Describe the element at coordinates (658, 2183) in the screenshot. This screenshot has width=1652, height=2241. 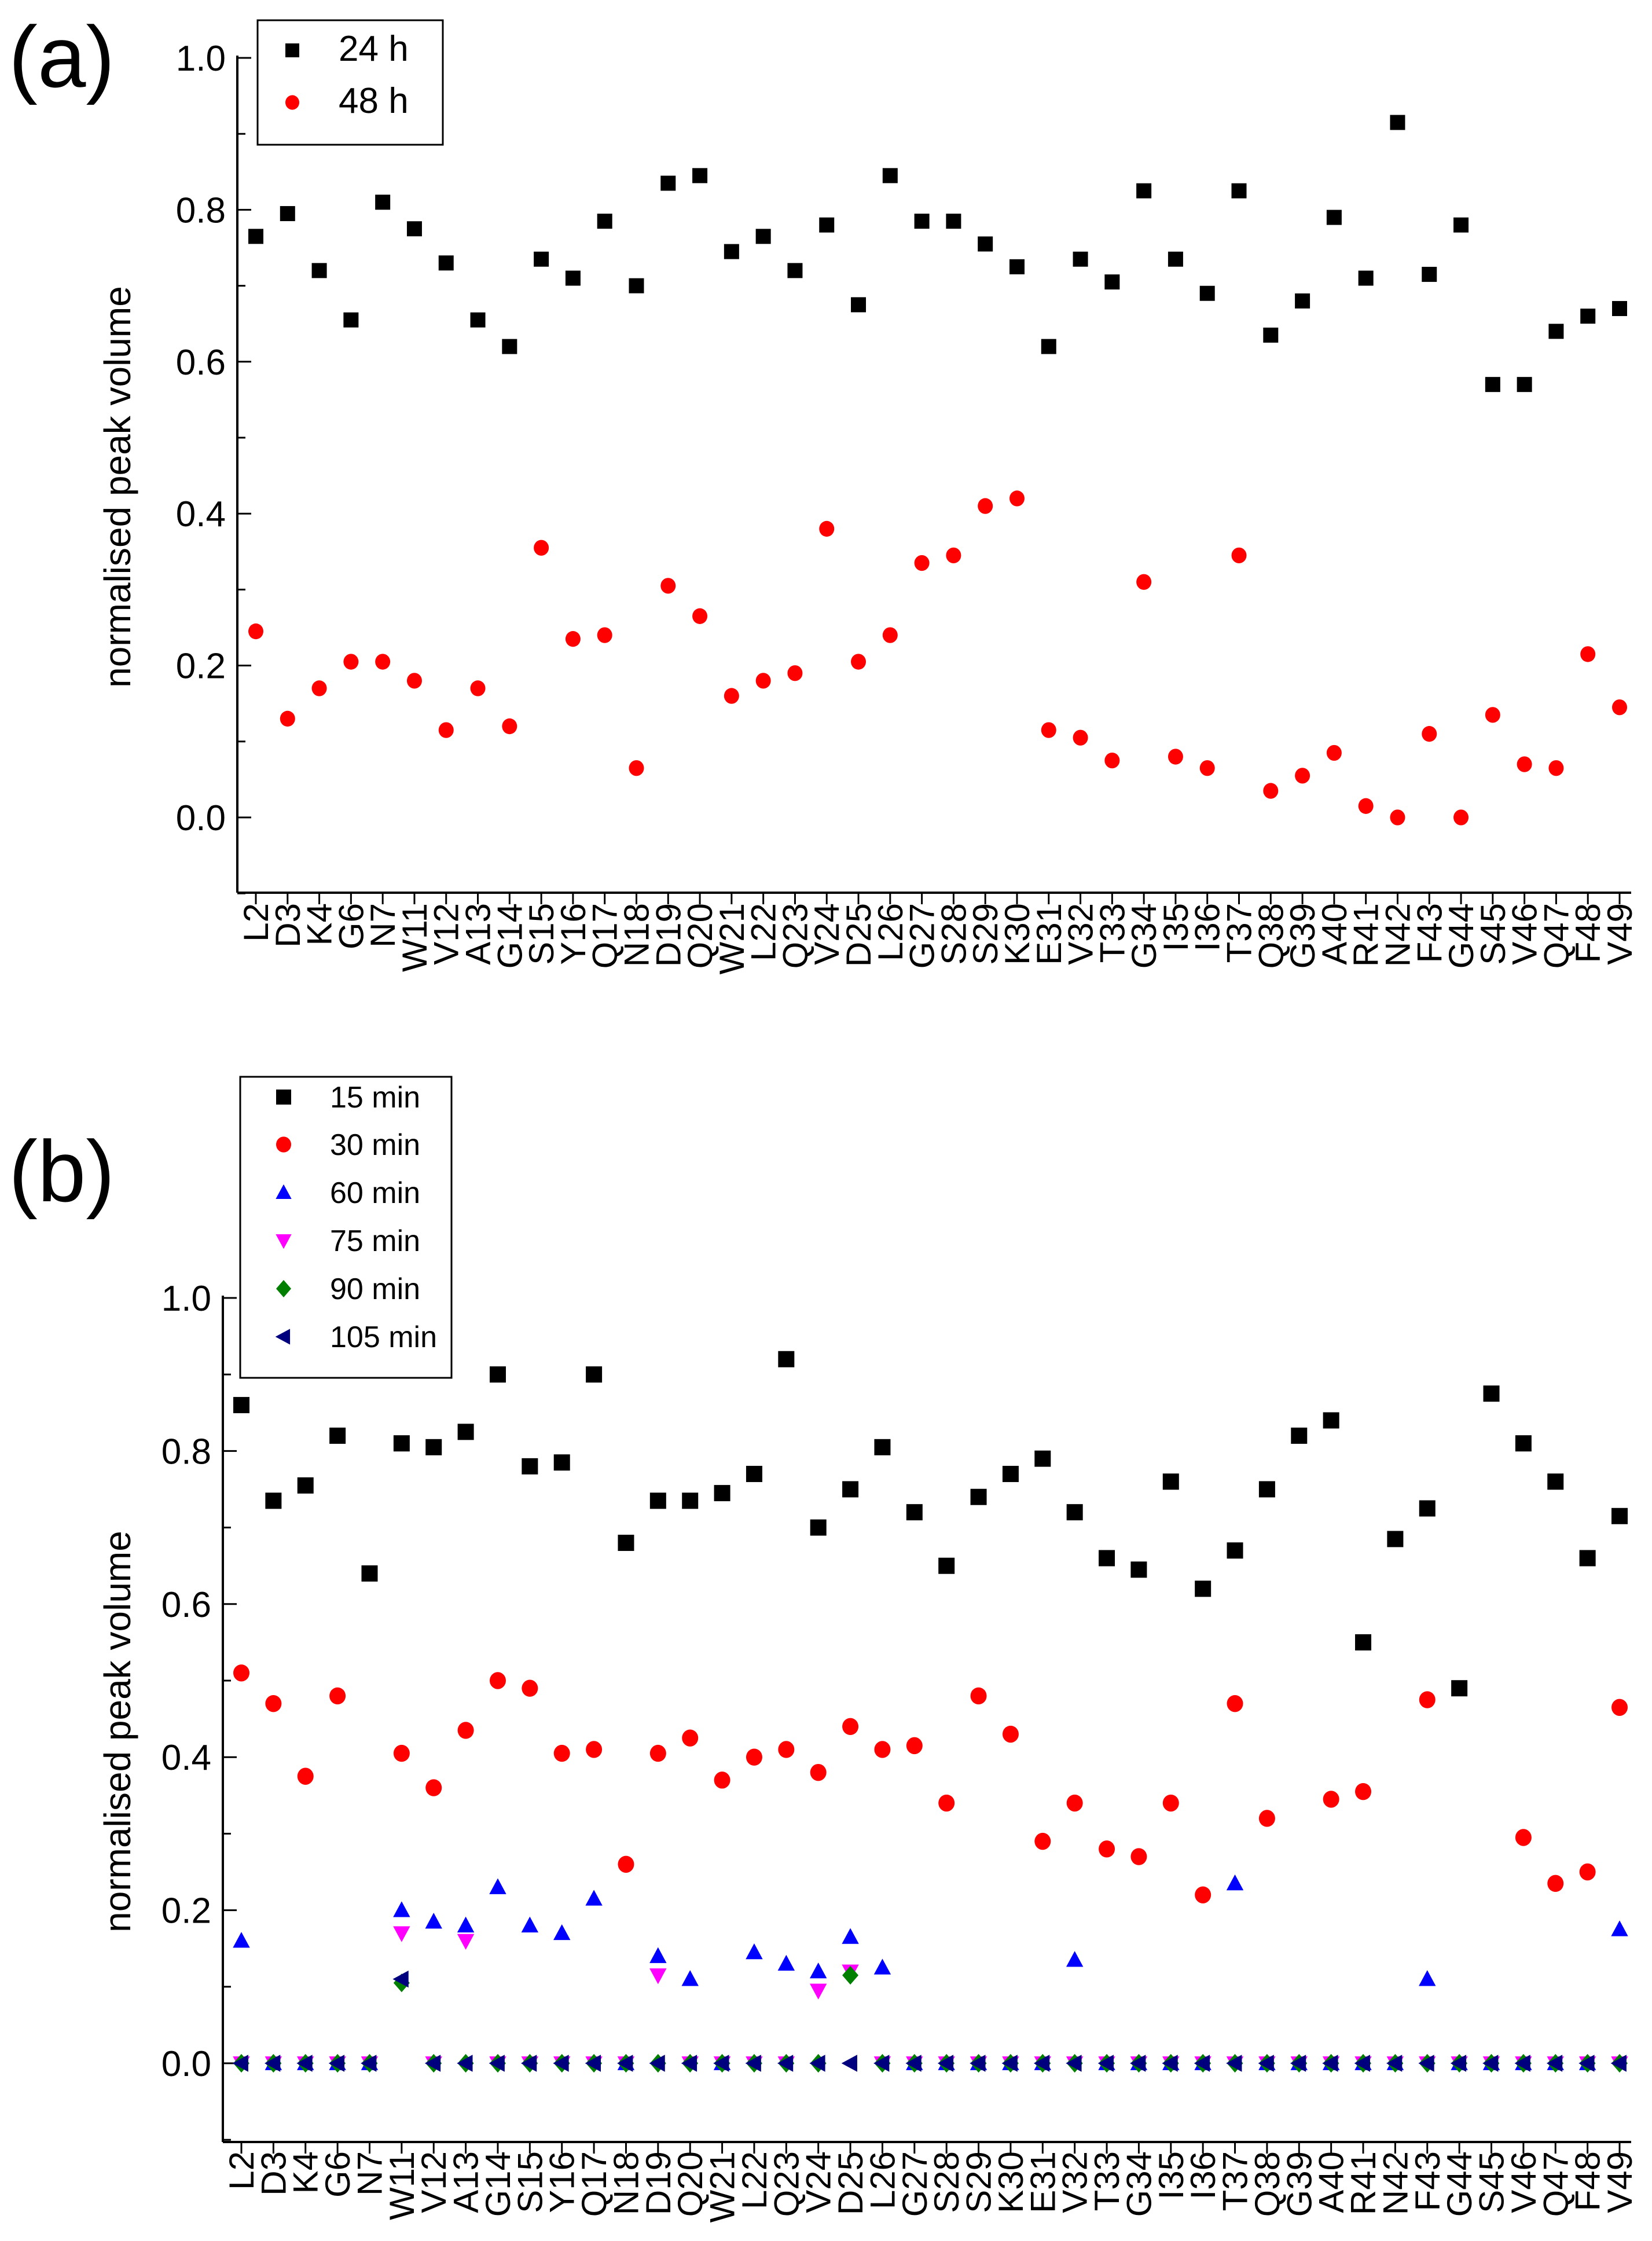
I see `x-category-label: D19` at that location.